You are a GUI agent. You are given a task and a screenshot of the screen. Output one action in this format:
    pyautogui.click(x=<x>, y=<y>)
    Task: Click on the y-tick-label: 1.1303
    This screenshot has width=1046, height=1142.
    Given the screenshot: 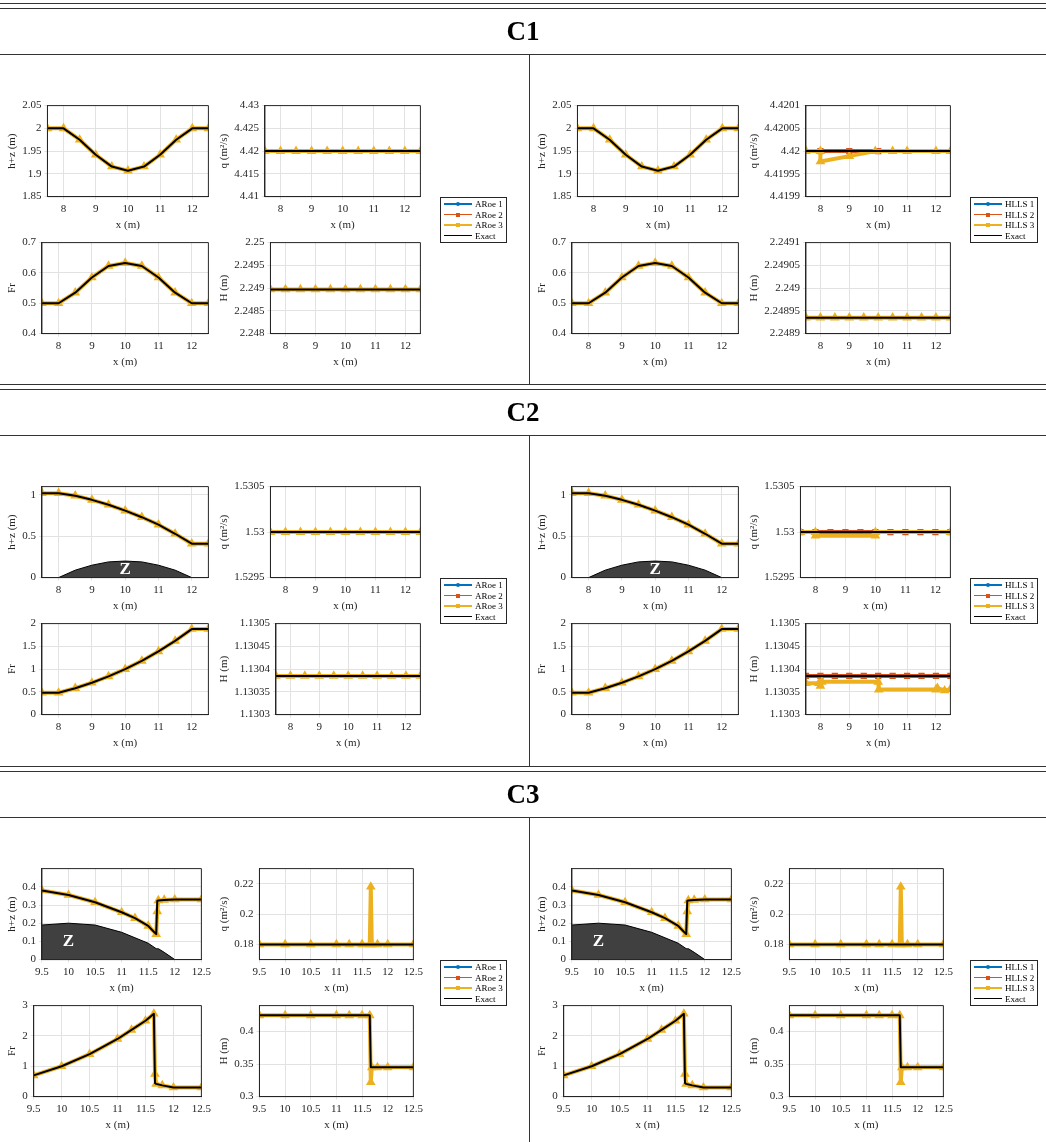 What is the action you would take?
    pyautogui.click(x=785, y=713)
    